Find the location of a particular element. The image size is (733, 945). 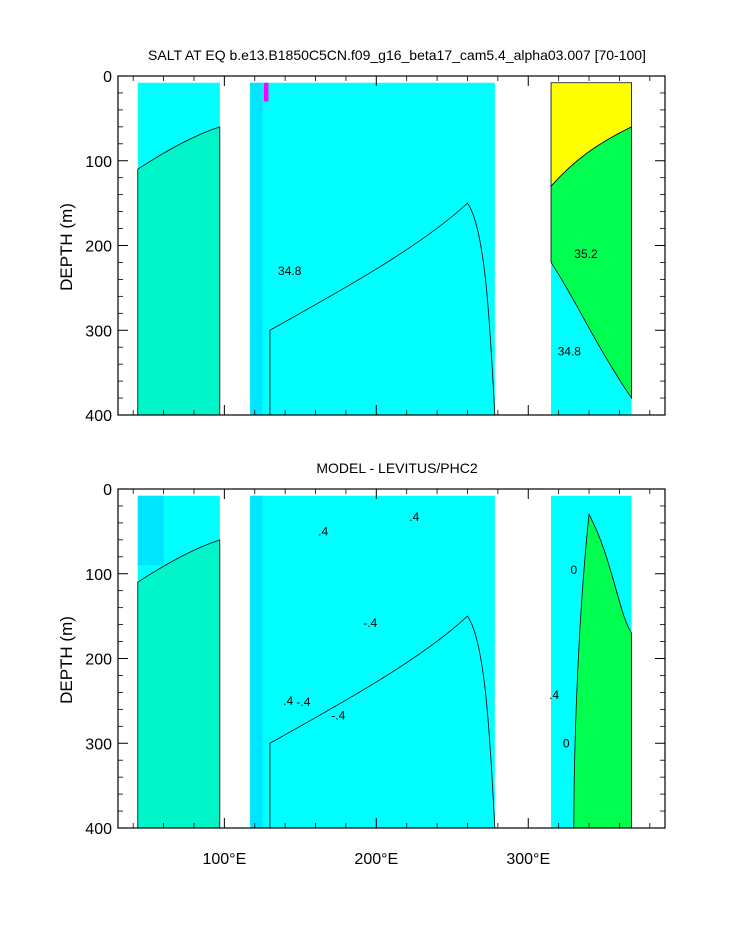

x-tick-label: 300°E is located at coordinates (528, 859).